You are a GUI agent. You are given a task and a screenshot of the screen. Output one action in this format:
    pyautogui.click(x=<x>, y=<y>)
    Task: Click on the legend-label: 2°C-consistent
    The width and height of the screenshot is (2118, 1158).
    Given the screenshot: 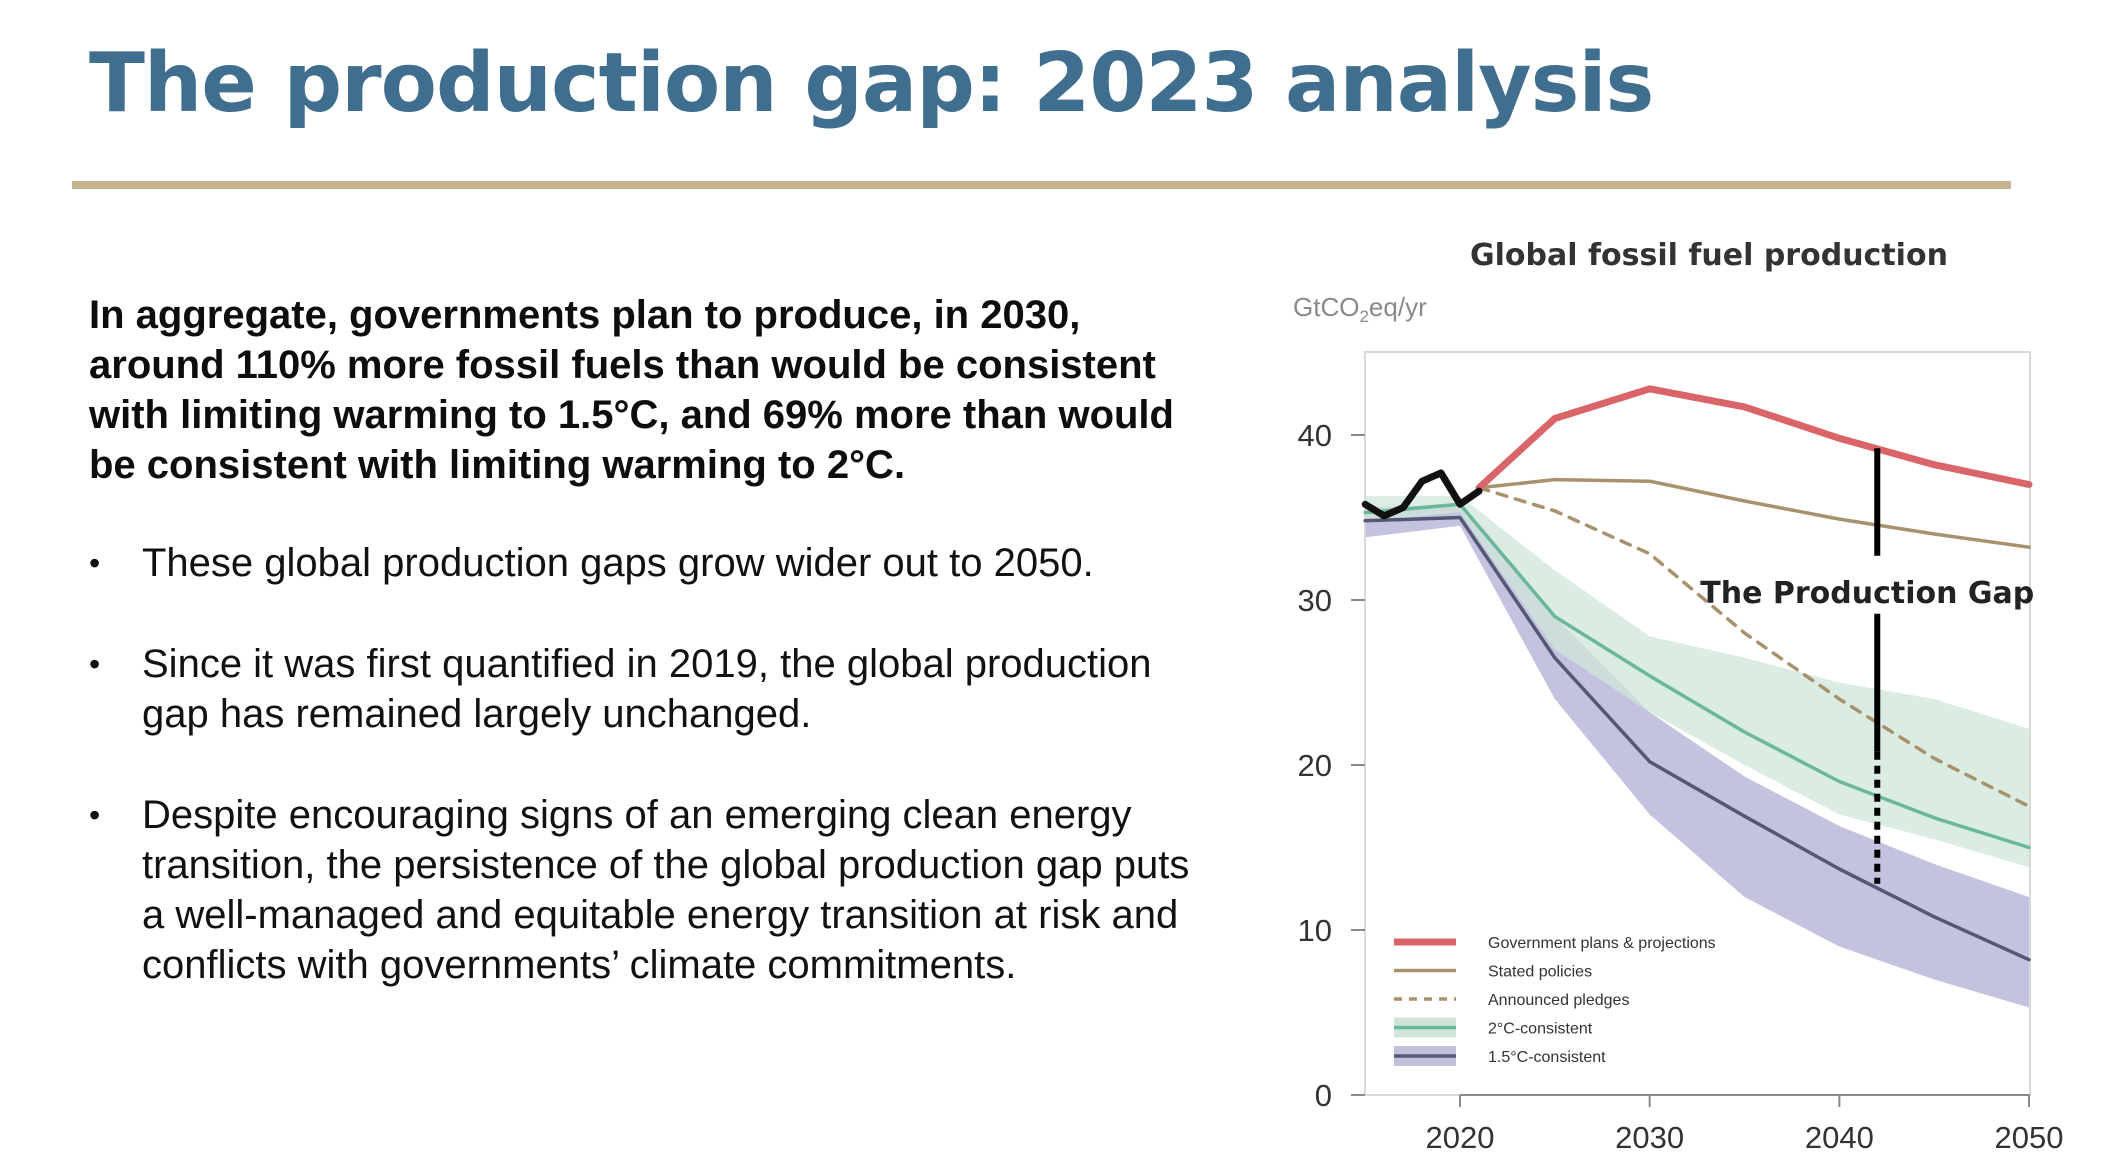 What is the action you would take?
    pyautogui.click(x=1540, y=1029)
    